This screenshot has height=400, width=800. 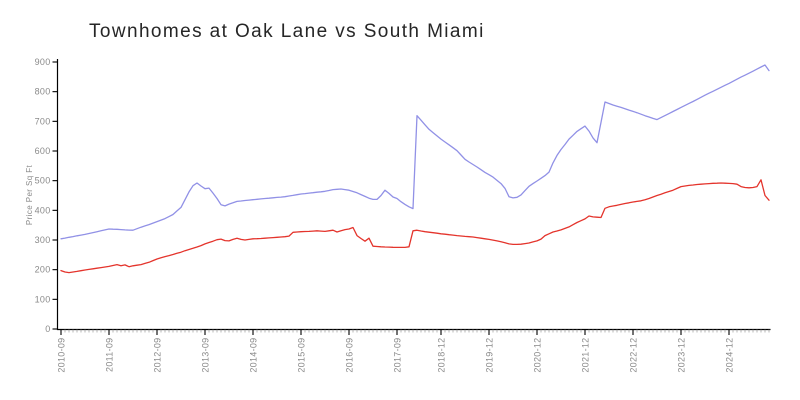 I want to click on x-tick-label: 2013-09, so click(x=206, y=355).